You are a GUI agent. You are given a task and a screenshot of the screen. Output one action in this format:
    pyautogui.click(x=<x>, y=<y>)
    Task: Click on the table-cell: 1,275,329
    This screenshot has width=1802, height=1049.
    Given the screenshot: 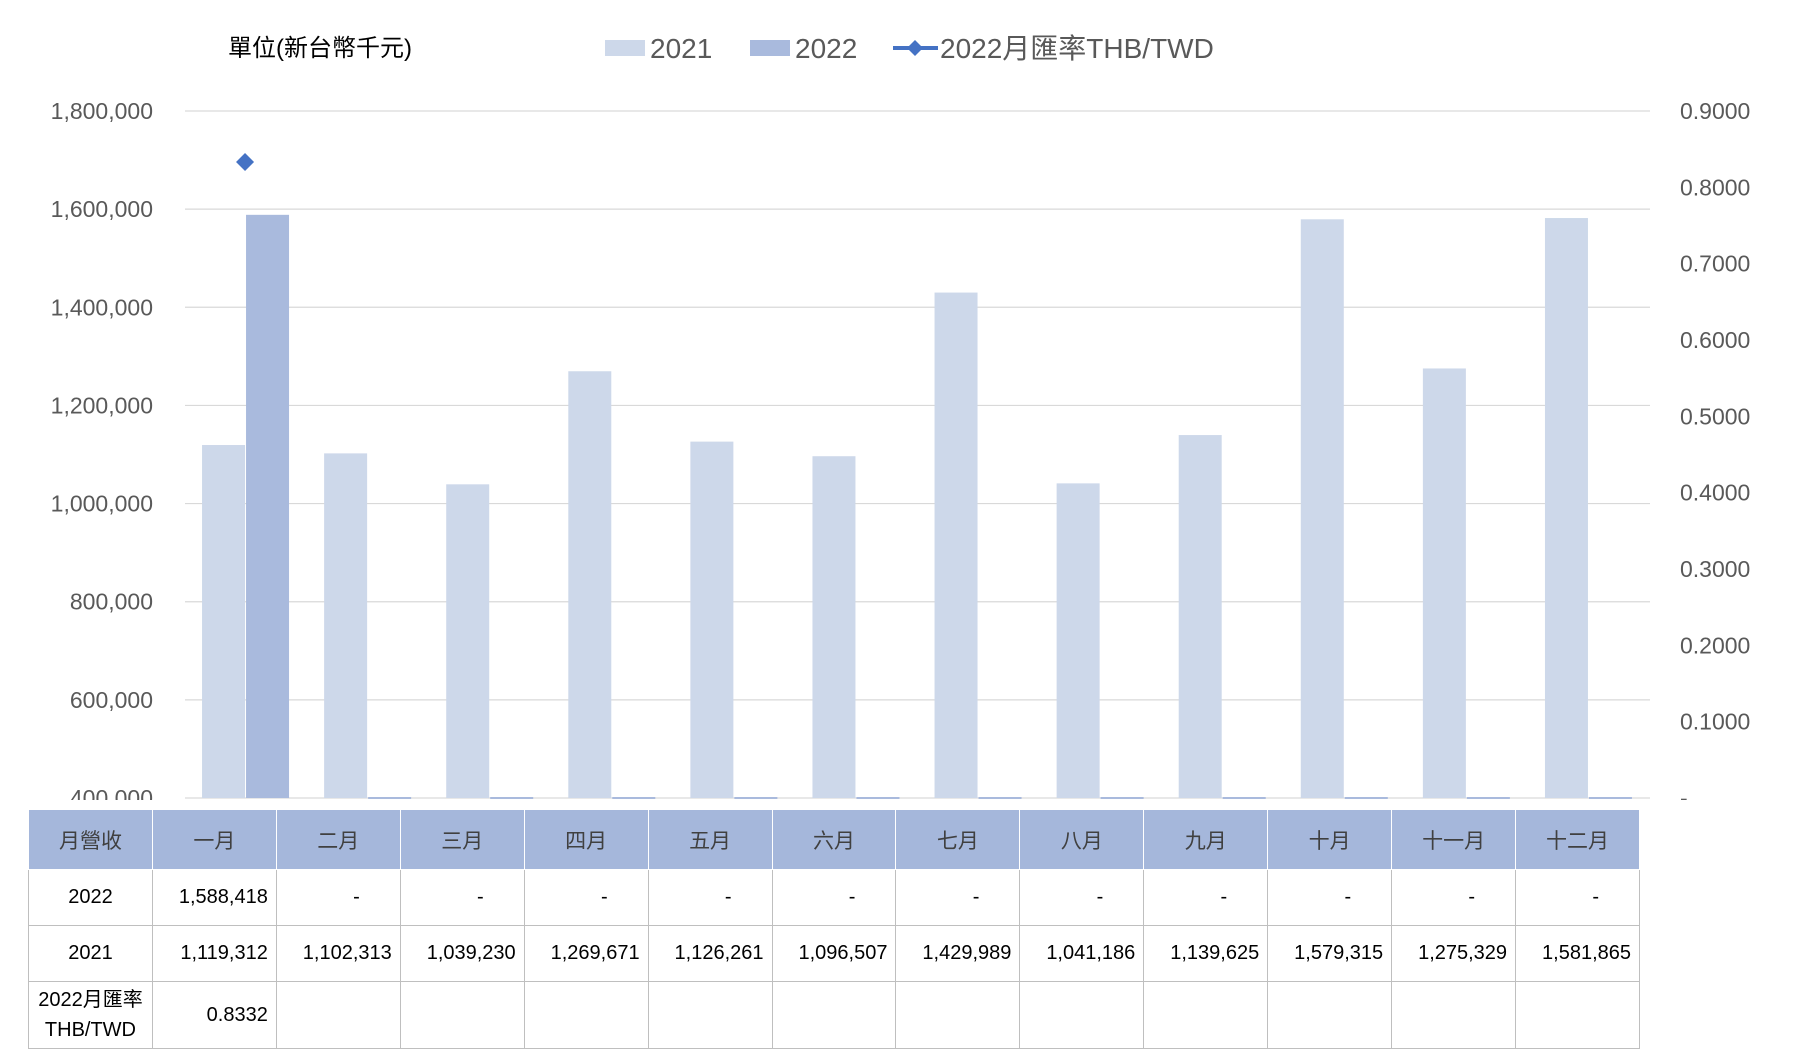 What is the action you would take?
    pyautogui.click(x=1454, y=953)
    